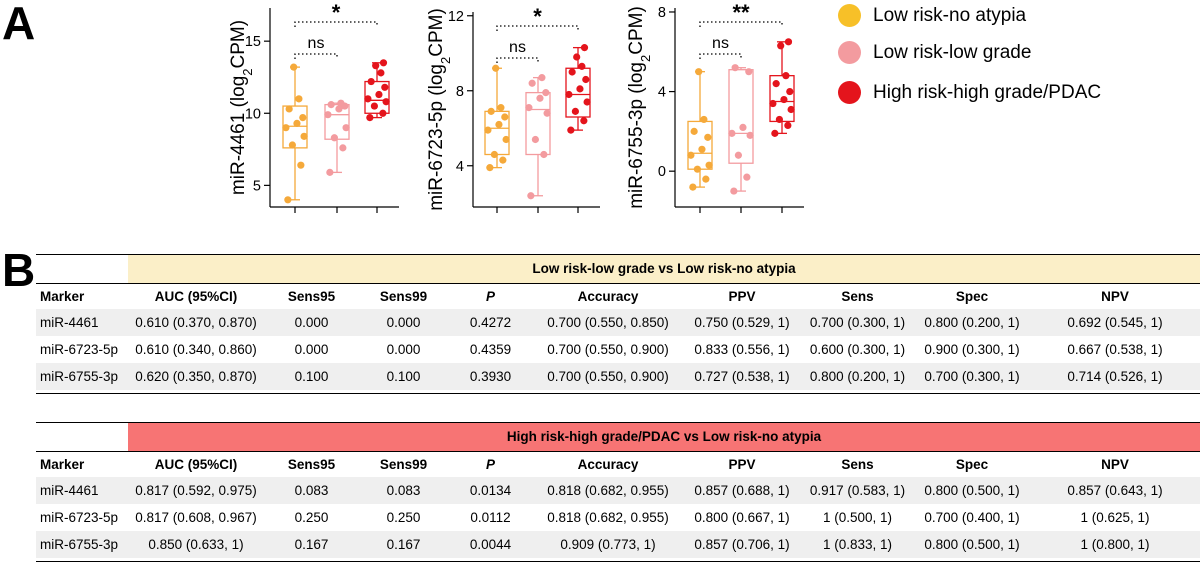 The height and width of the screenshot is (564, 1200). Describe the element at coordinates (741, 116) in the screenshot. I see `box` at that location.